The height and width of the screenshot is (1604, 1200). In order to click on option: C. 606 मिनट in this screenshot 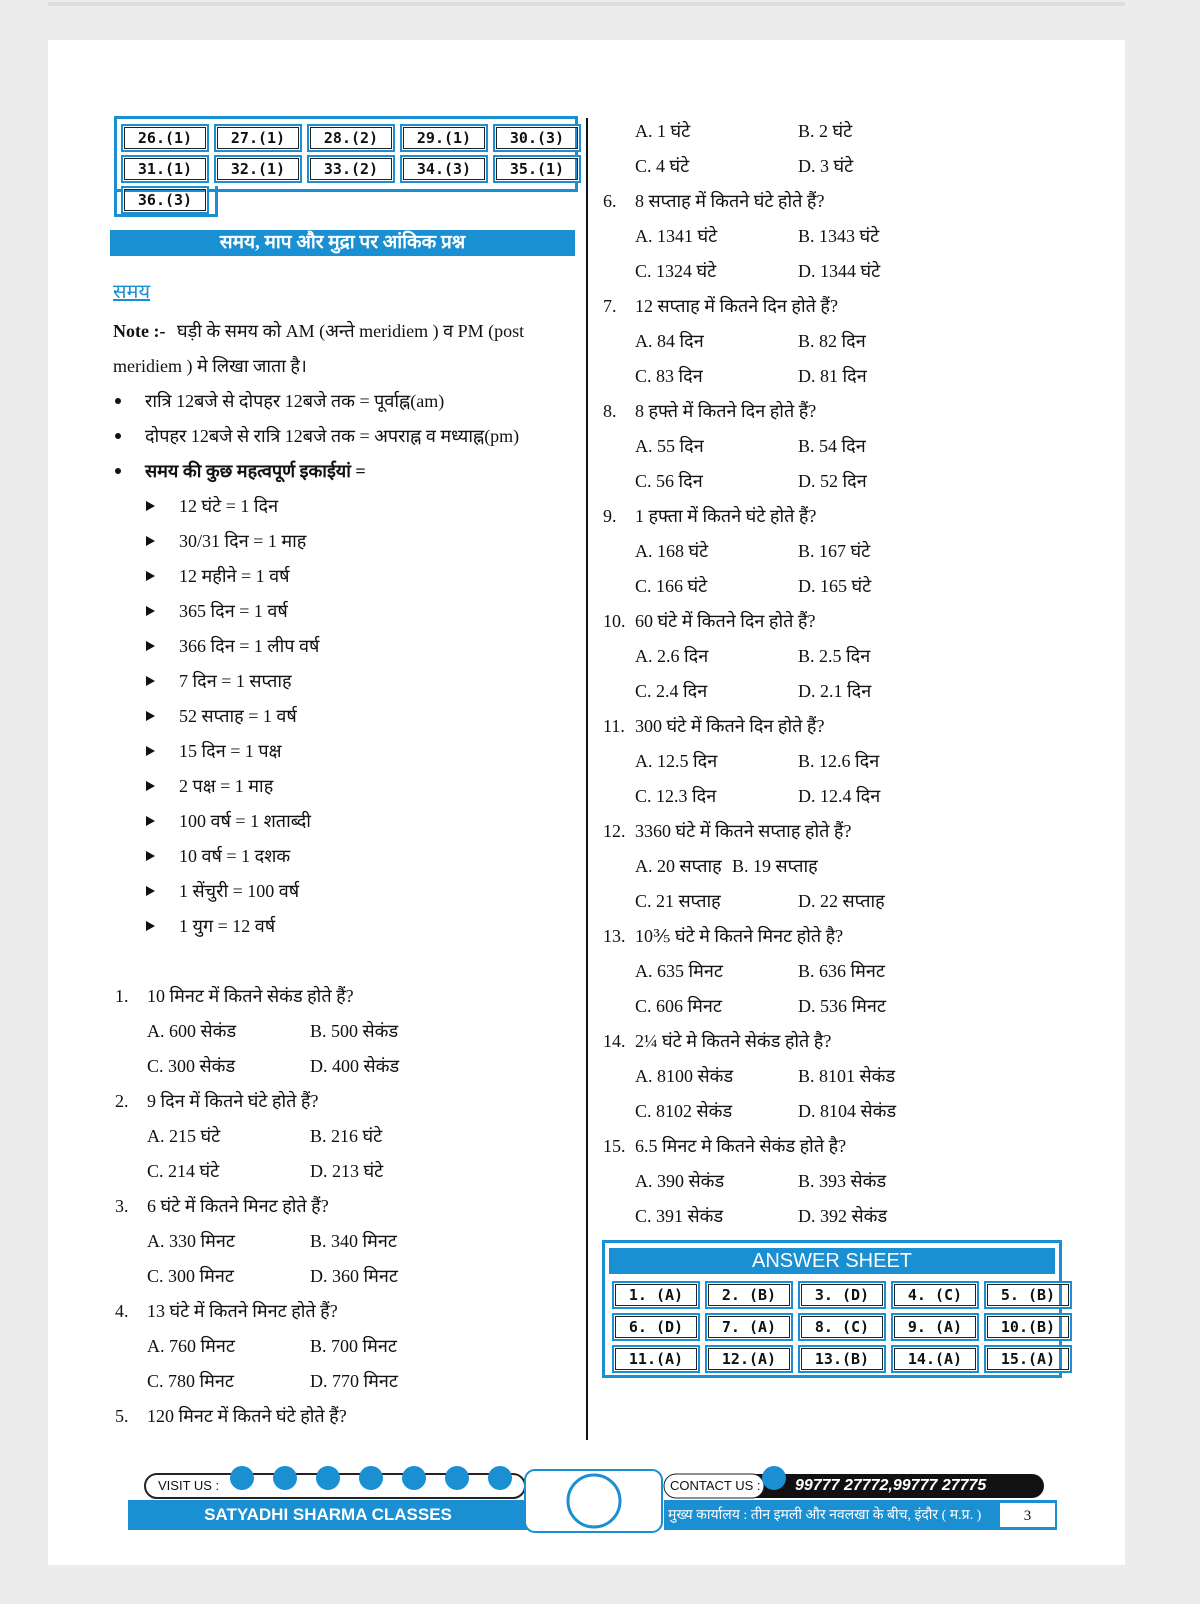, I will do `click(678, 1006)`.